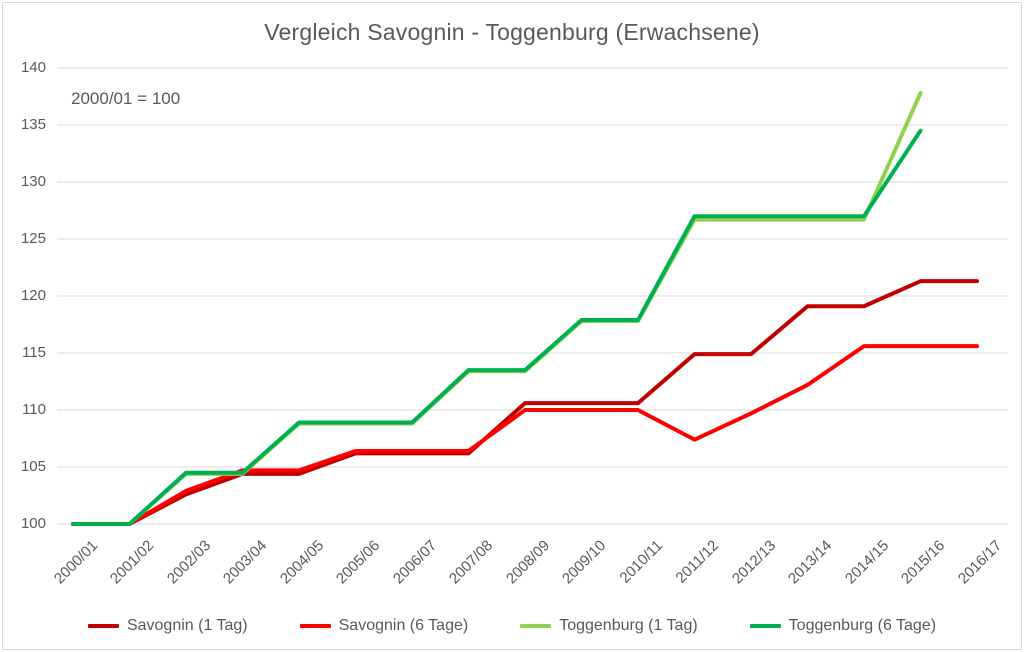 Image resolution: width=1024 pixels, height=652 pixels. What do you see at coordinates (126, 98) in the screenshot?
I see `index-annotation: 2000/01 = 100` at bounding box center [126, 98].